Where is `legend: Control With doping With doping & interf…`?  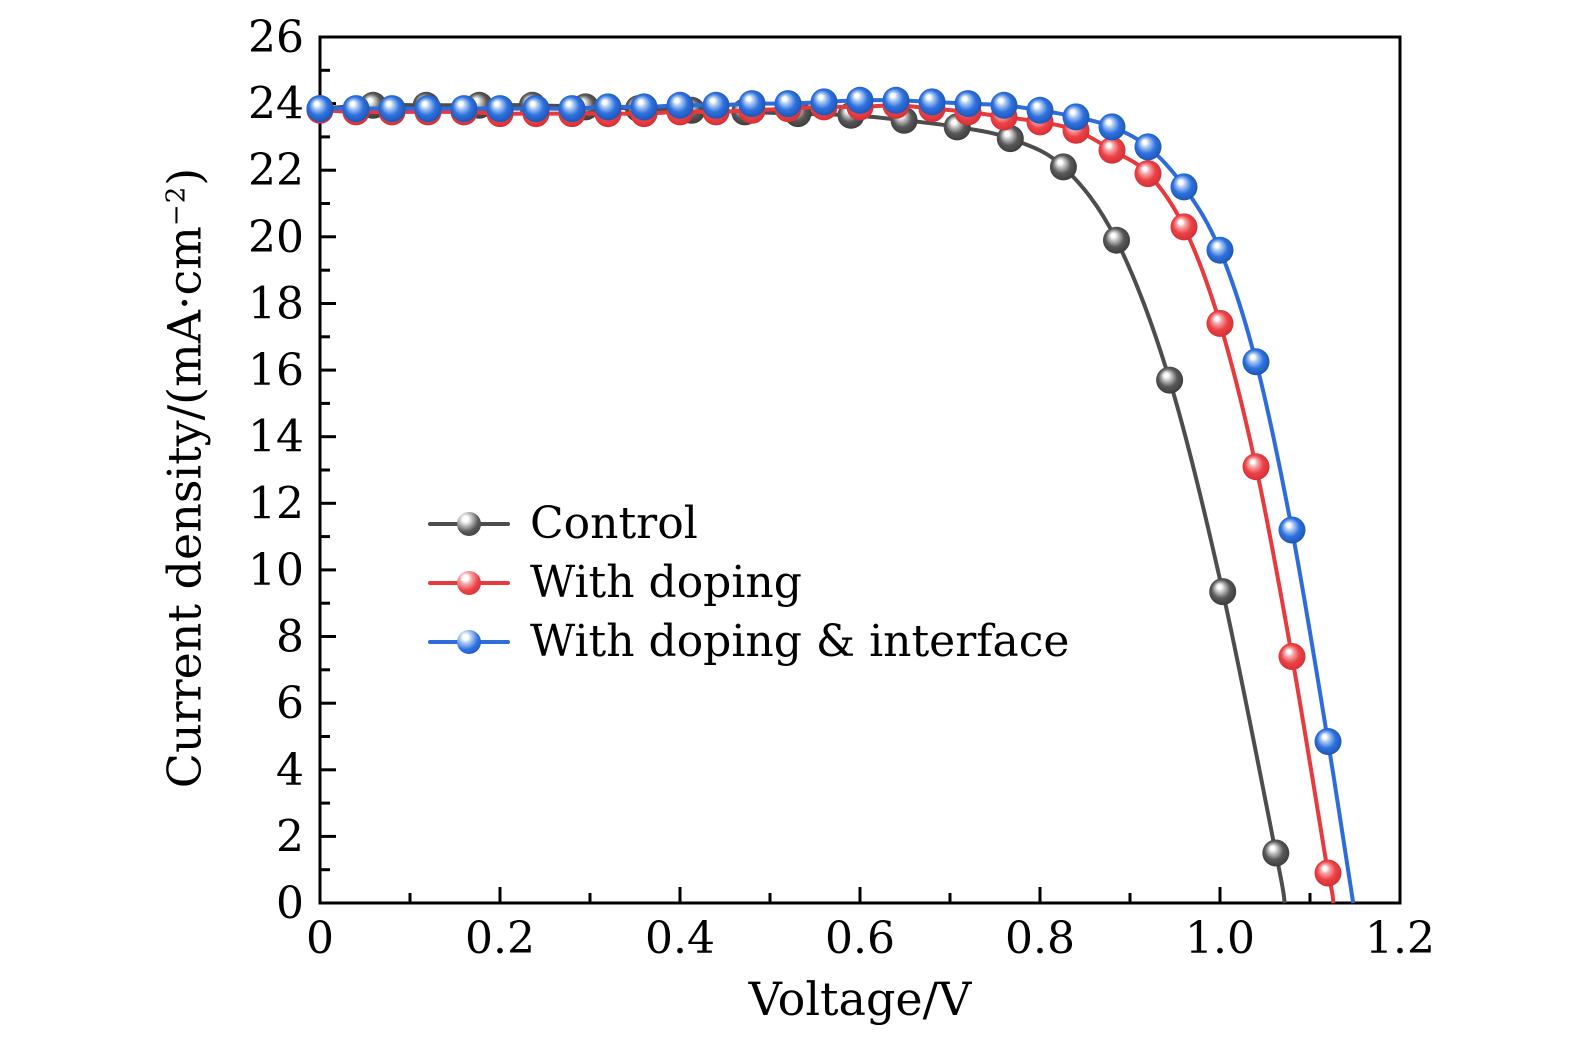
legend: Control With doping With doping & interf… is located at coordinates (748, 582).